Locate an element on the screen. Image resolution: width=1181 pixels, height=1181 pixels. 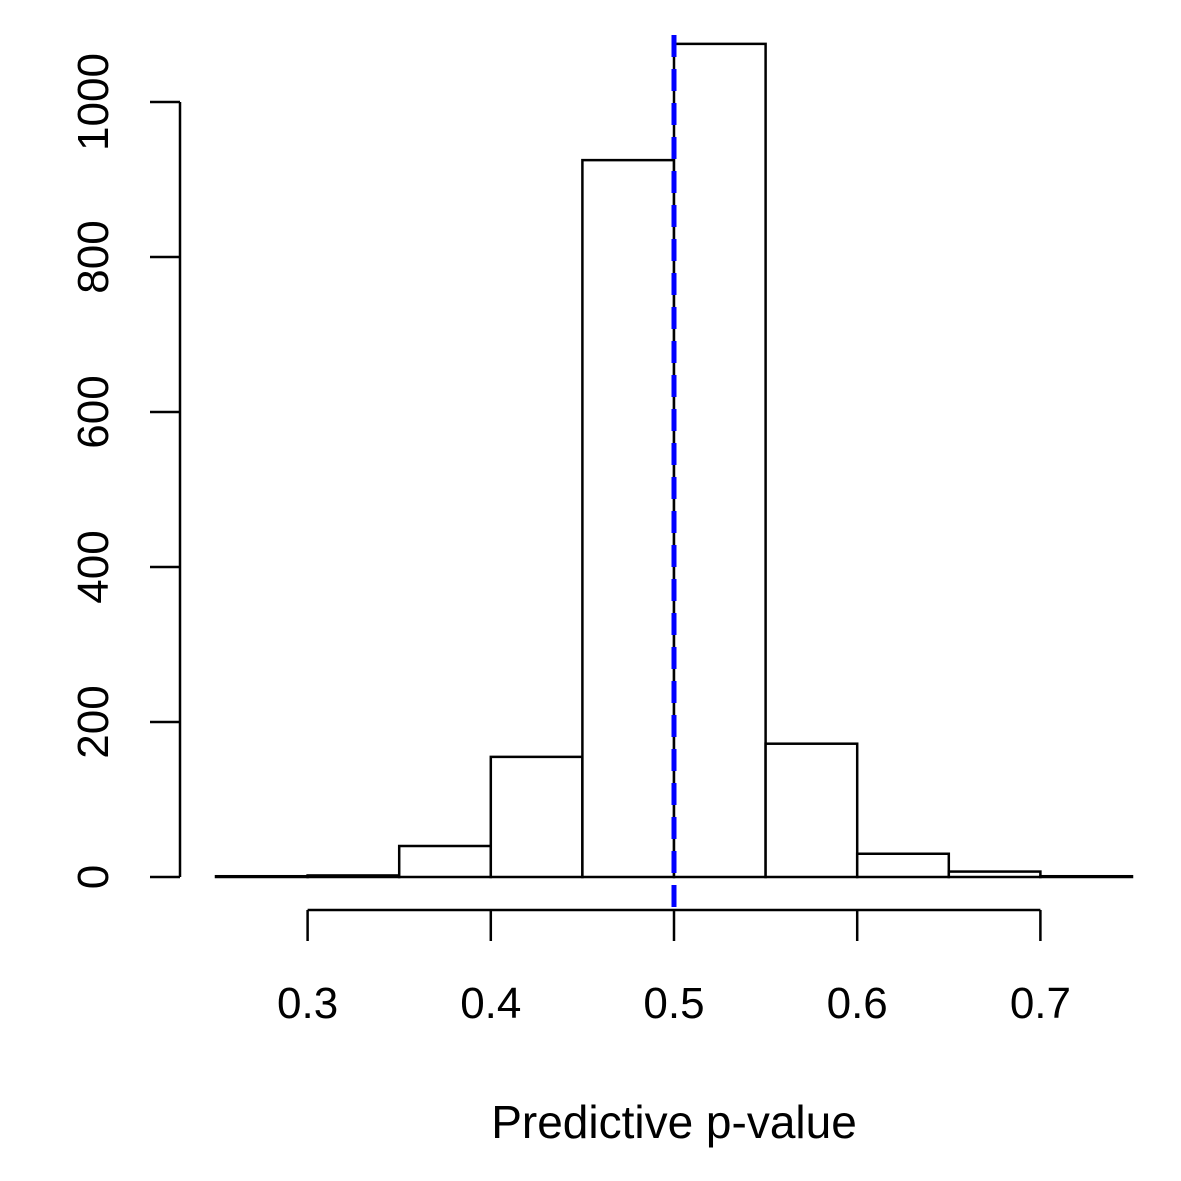
y-tick-label: 200 is located at coordinates (93, 721).